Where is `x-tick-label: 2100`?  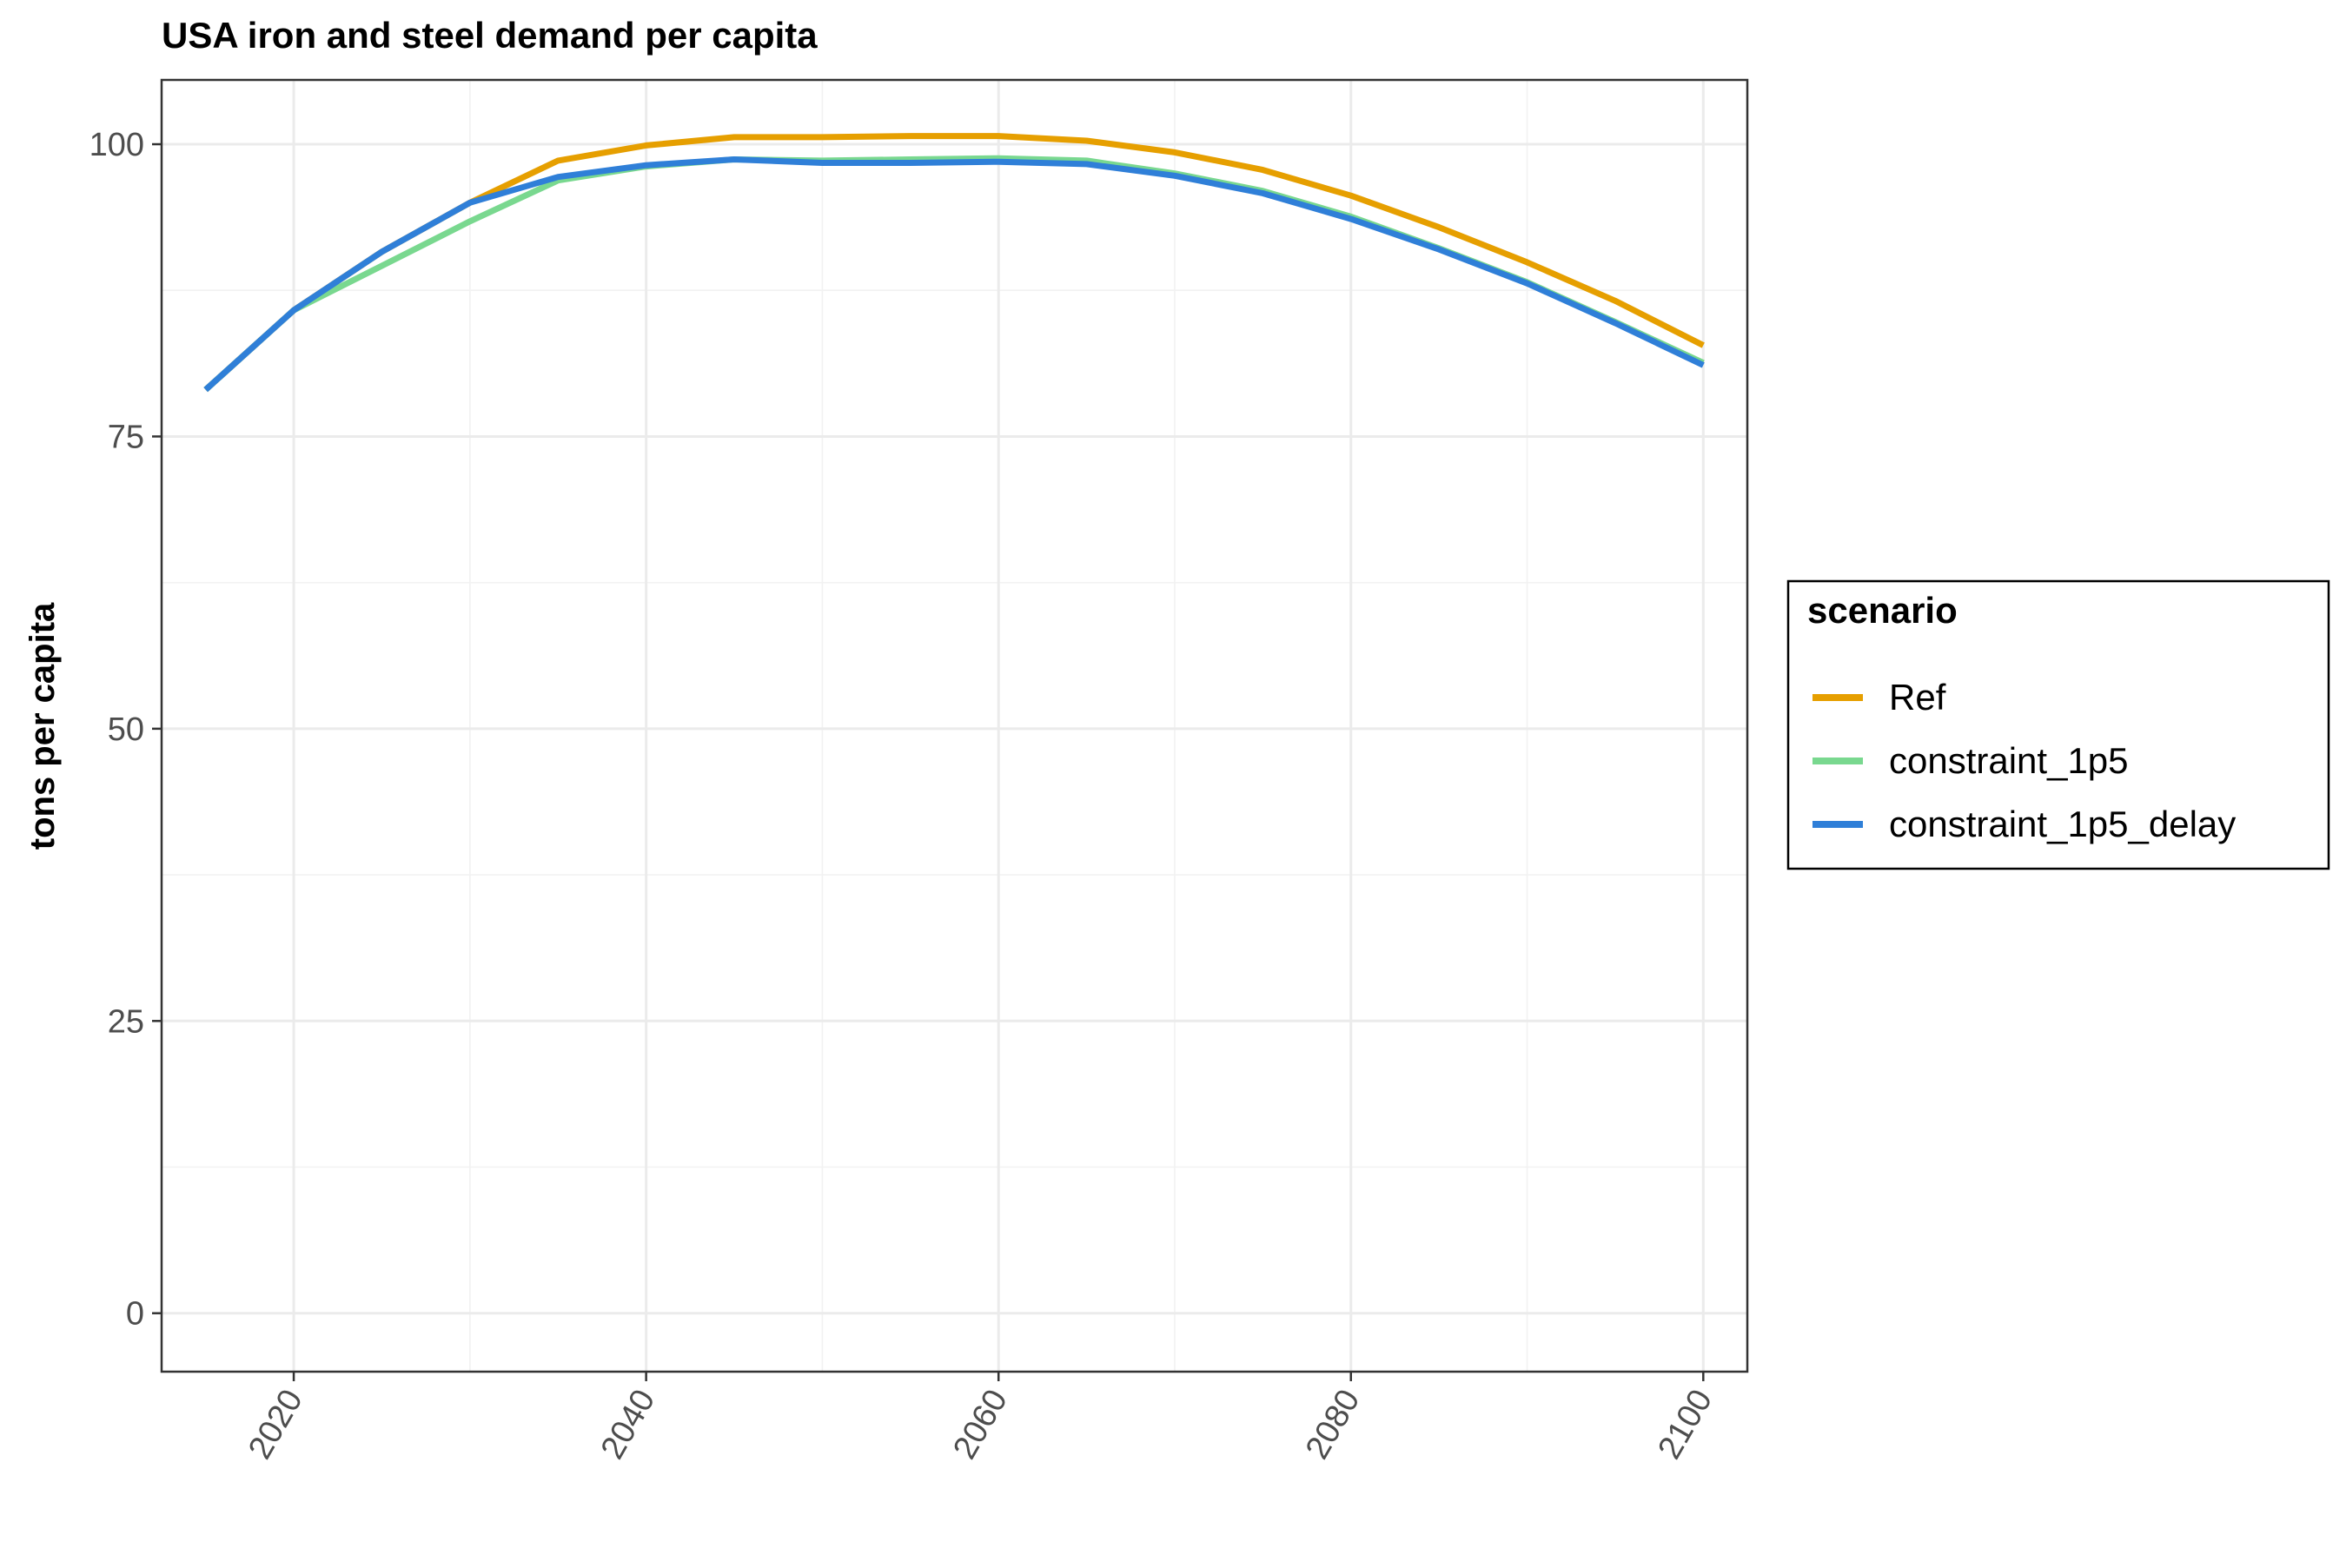
x-tick-label: 2100 is located at coordinates (1685, 1424).